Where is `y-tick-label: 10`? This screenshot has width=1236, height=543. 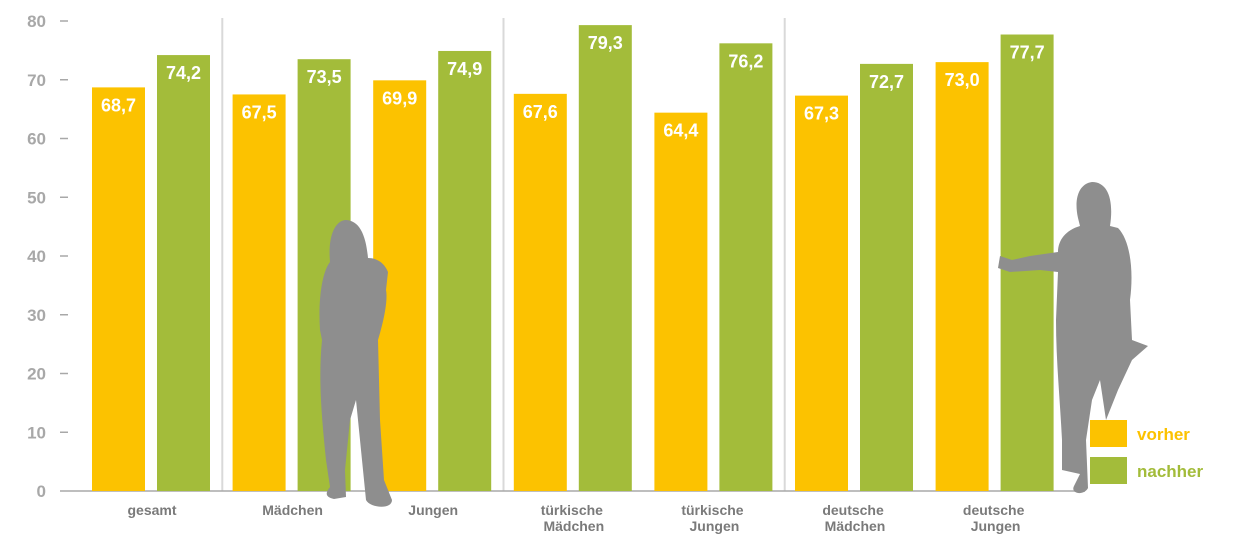
y-tick-label: 10 is located at coordinates (36, 432).